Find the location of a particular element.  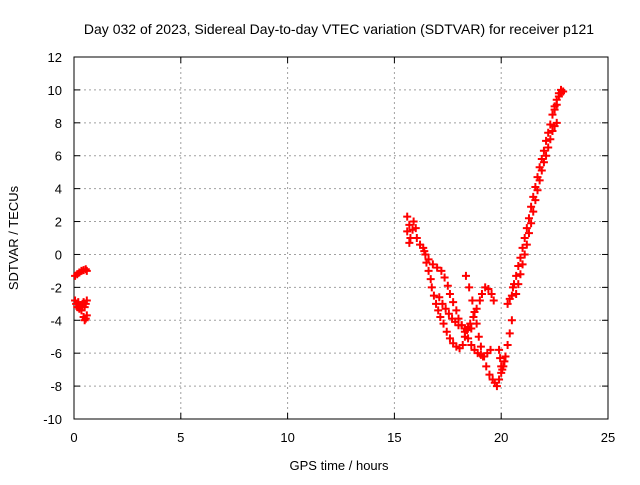

x-tick-label: 20 is located at coordinates (501, 437).